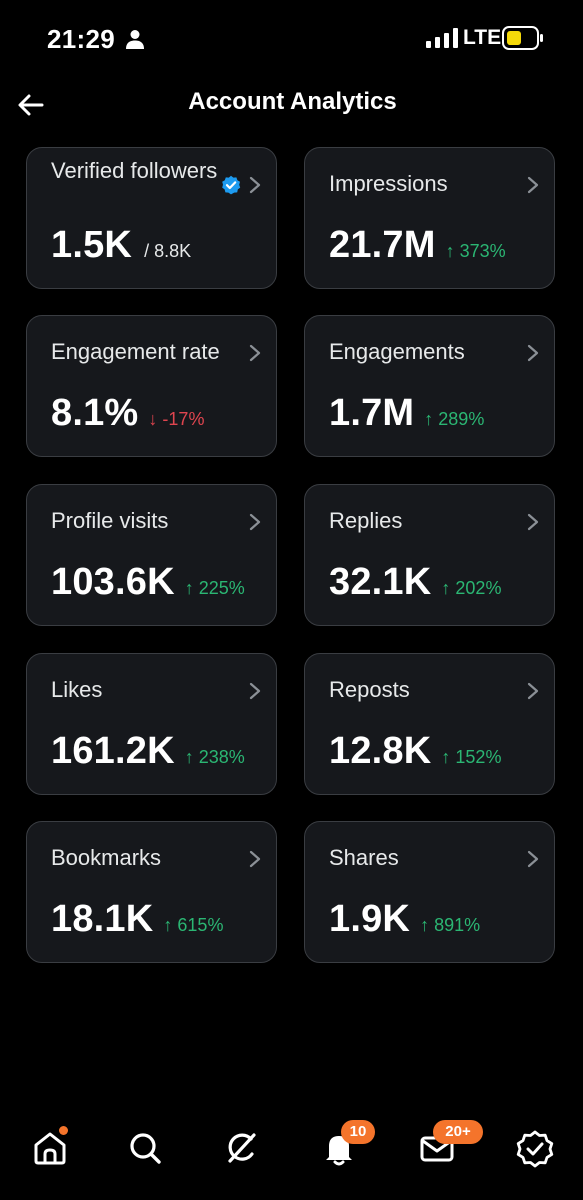  I want to click on grok-icon, so click(241, 1148).